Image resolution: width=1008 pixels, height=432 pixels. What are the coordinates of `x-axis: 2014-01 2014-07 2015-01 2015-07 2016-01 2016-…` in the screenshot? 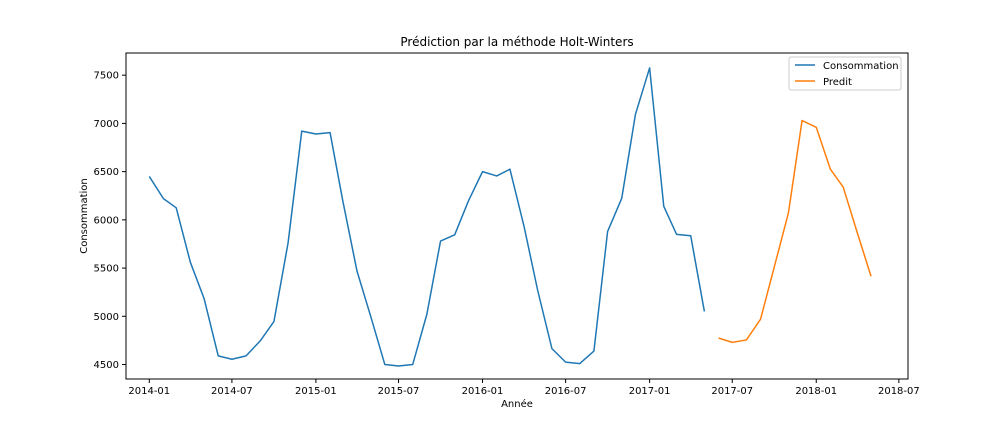 It's located at (524, 388).